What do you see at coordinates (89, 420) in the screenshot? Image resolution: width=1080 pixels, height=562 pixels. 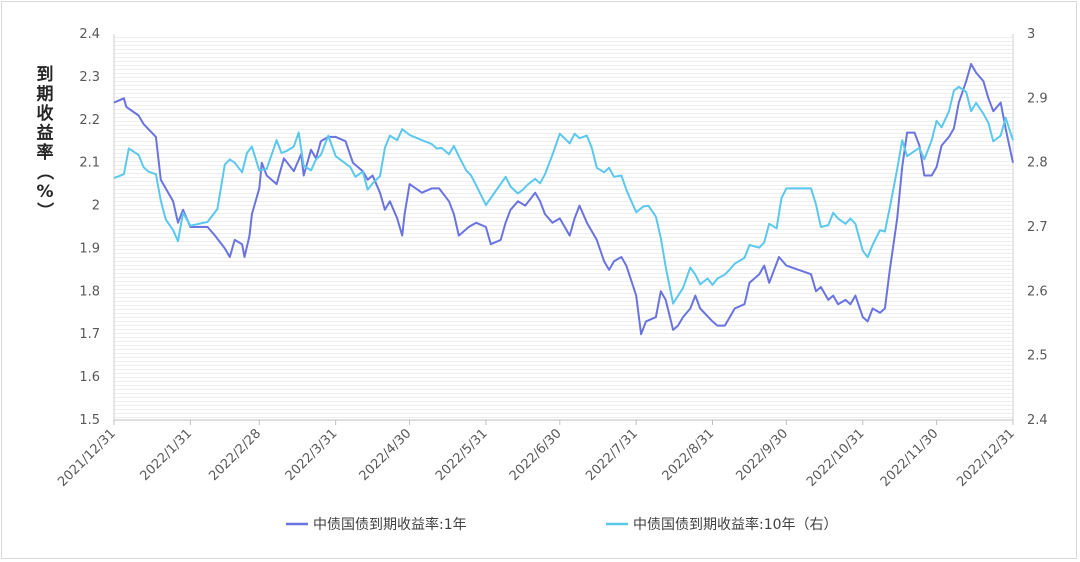 I see `left-tick-label: 1.5` at bounding box center [89, 420].